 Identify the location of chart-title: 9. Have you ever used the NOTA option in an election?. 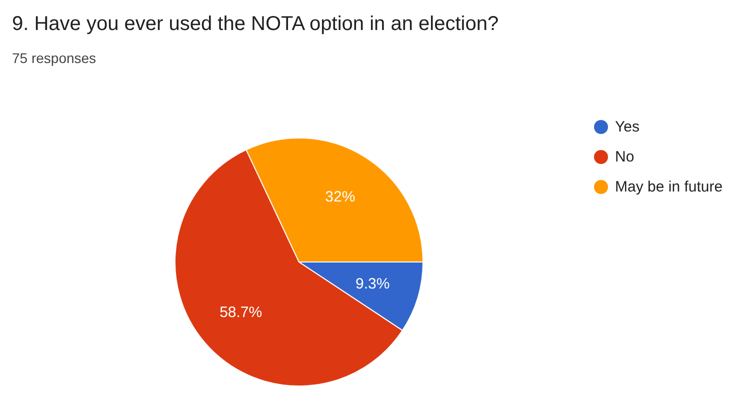
(255, 24).